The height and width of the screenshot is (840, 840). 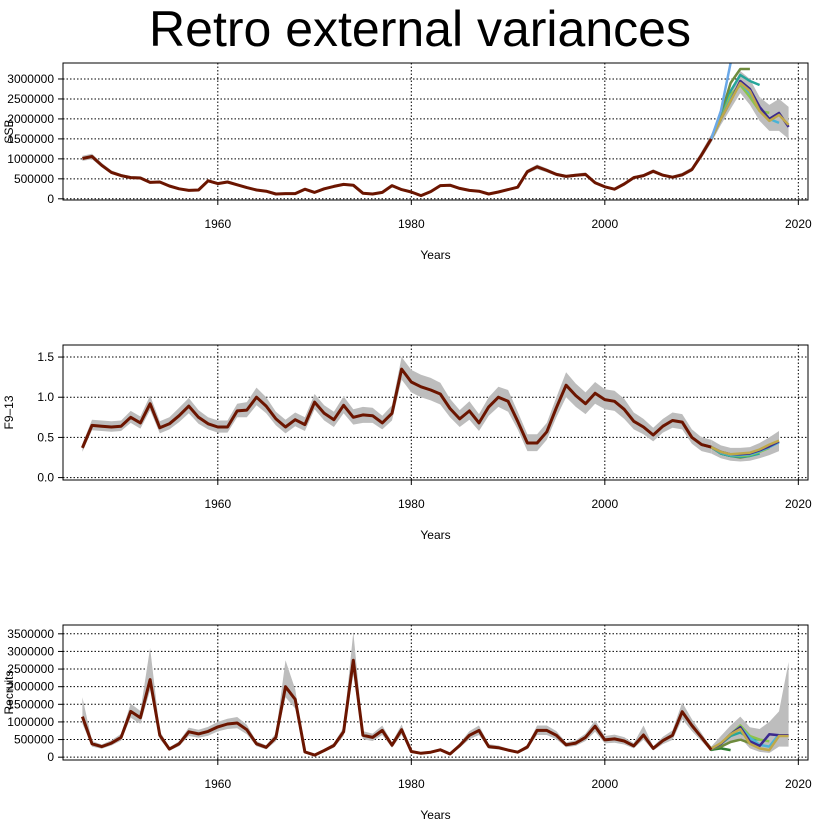 I want to click on y-tick-label: 3500000, so click(x=30, y=634).